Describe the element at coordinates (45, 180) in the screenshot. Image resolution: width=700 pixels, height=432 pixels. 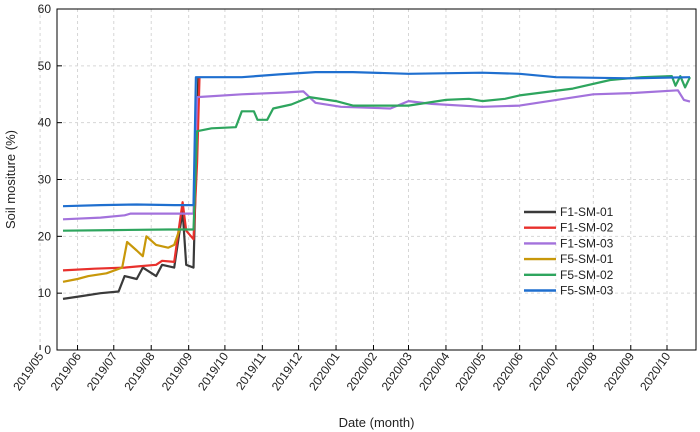
I see `y-tick-label: 30` at that location.